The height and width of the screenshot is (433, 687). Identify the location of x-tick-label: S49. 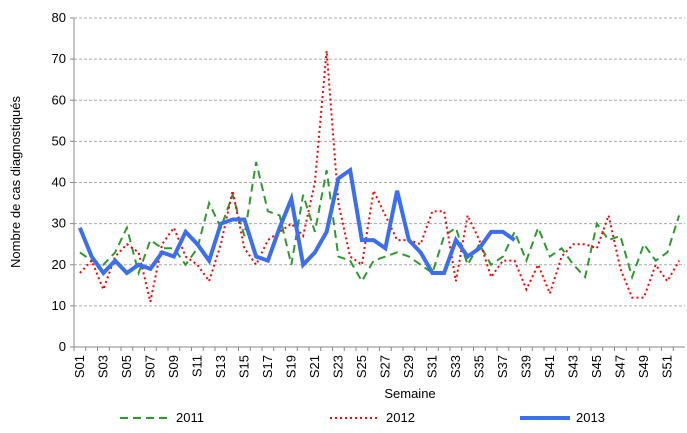
(643, 366).